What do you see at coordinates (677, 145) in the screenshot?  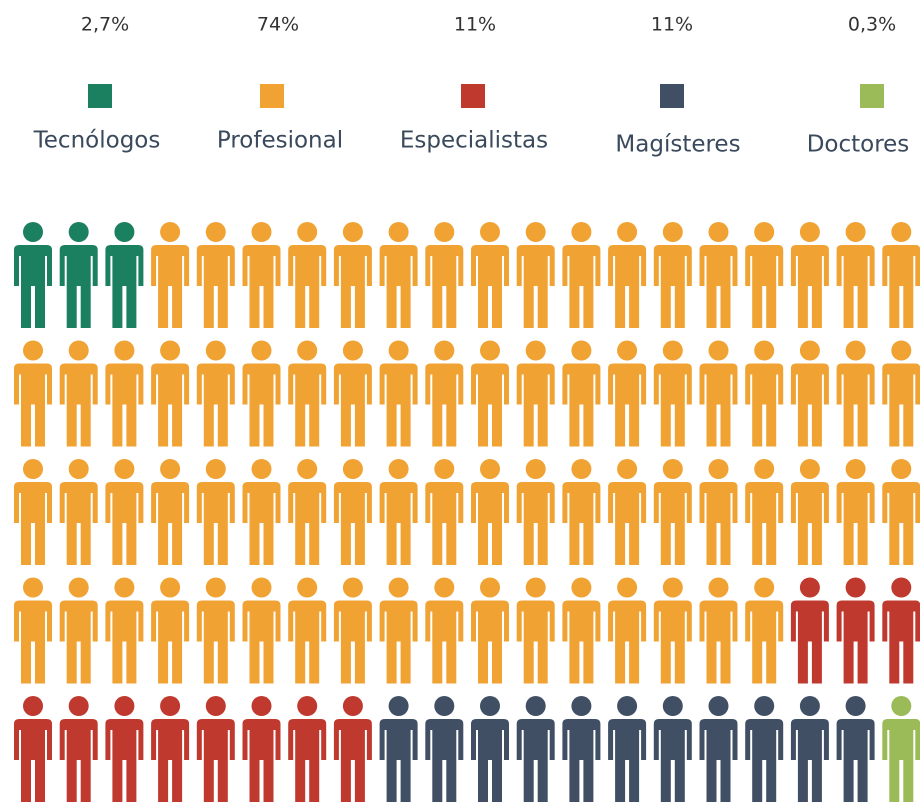 I see `legend-label: Magísteres` at bounding box center [677, 145].